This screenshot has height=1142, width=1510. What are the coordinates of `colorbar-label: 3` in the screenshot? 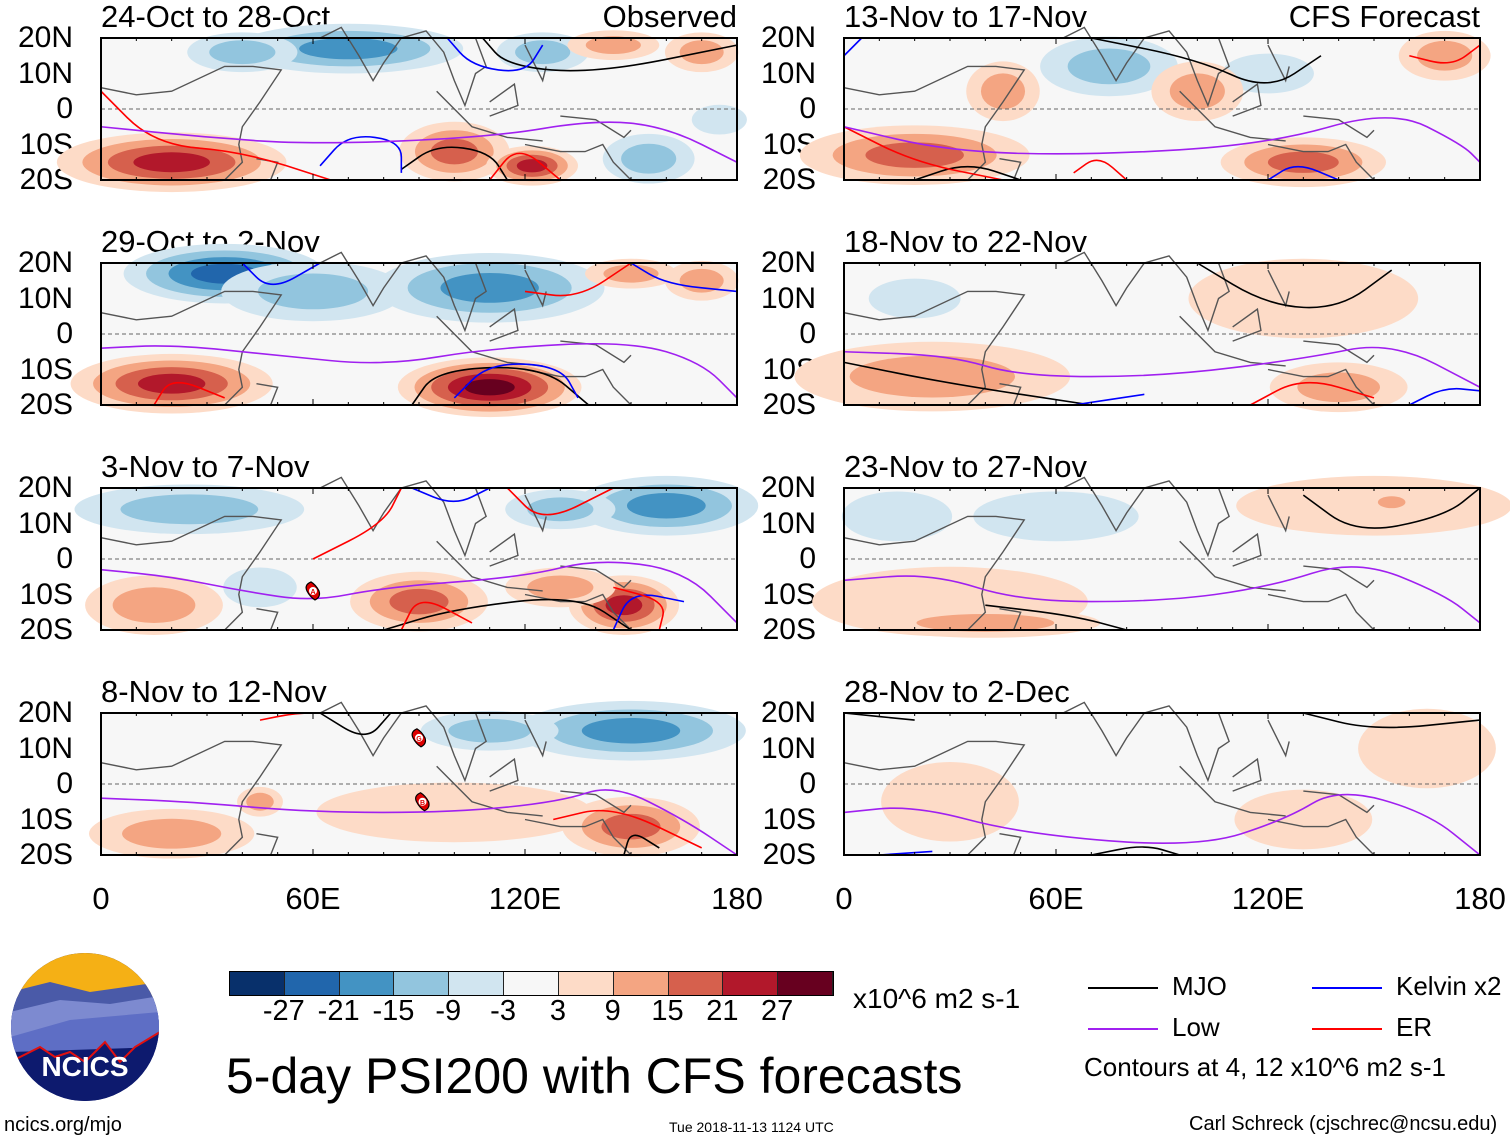 It's located at (557, 1011).